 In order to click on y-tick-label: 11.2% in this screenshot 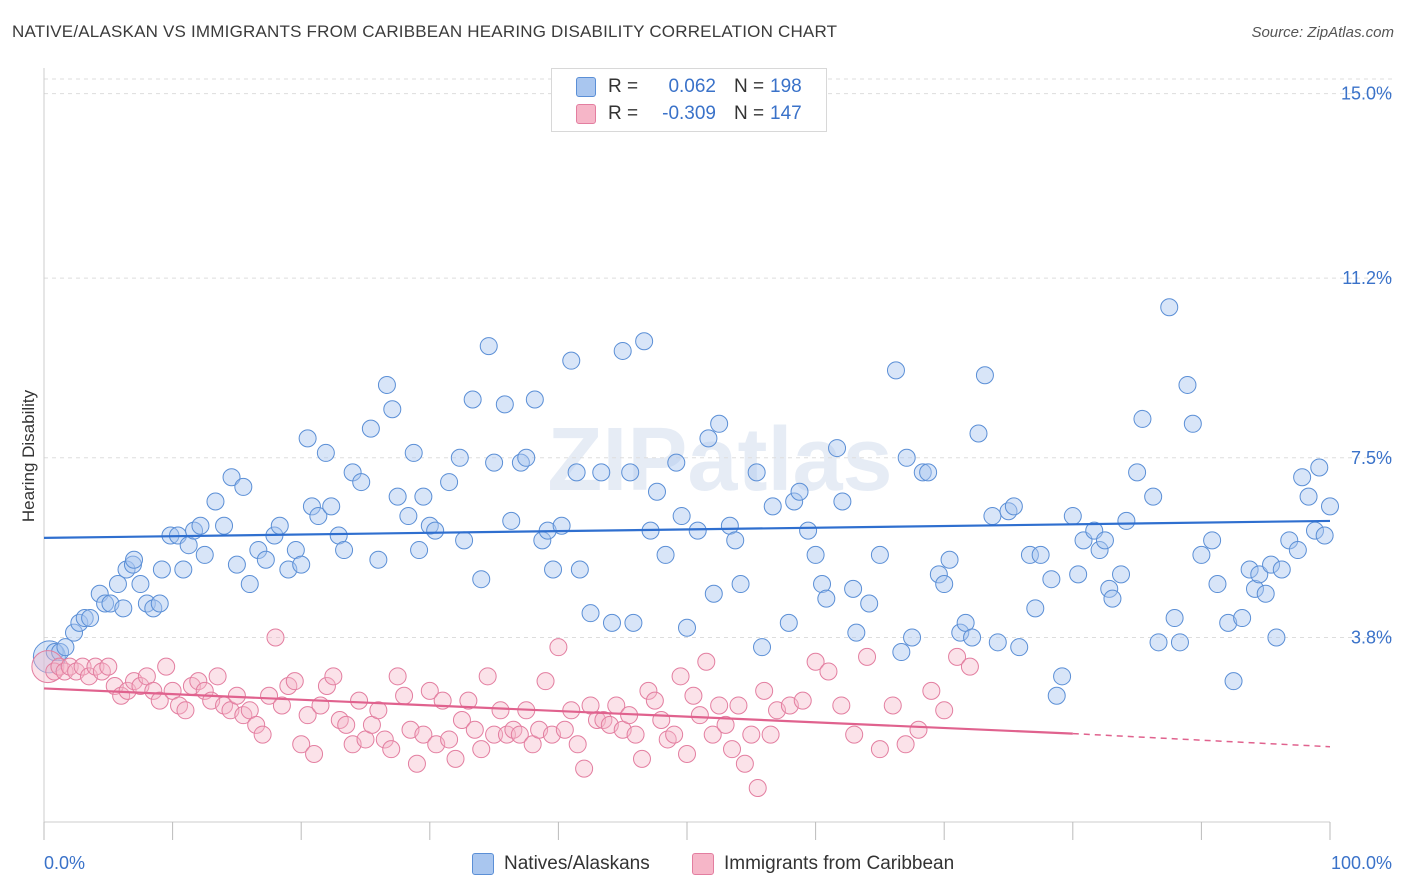, I will do `click(1367, 278)`.